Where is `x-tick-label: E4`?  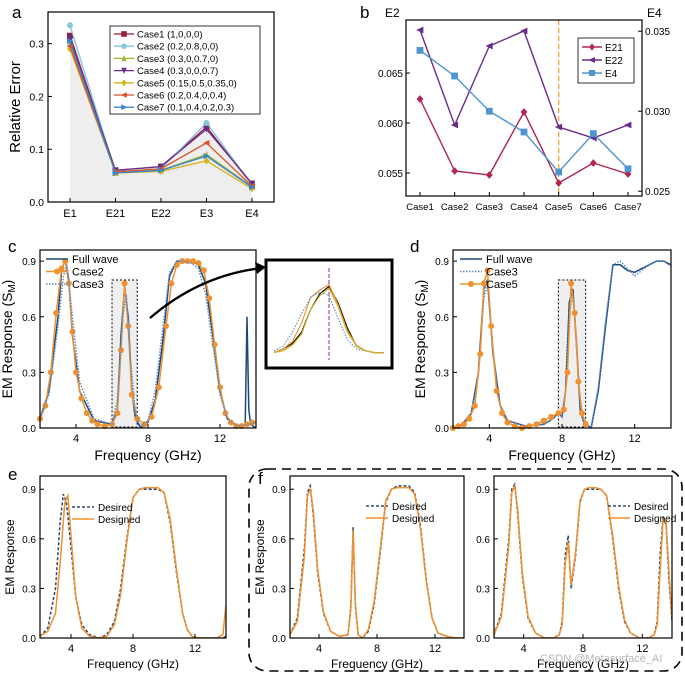
x-tick-label: E4 is located at coordinates (251, 214).